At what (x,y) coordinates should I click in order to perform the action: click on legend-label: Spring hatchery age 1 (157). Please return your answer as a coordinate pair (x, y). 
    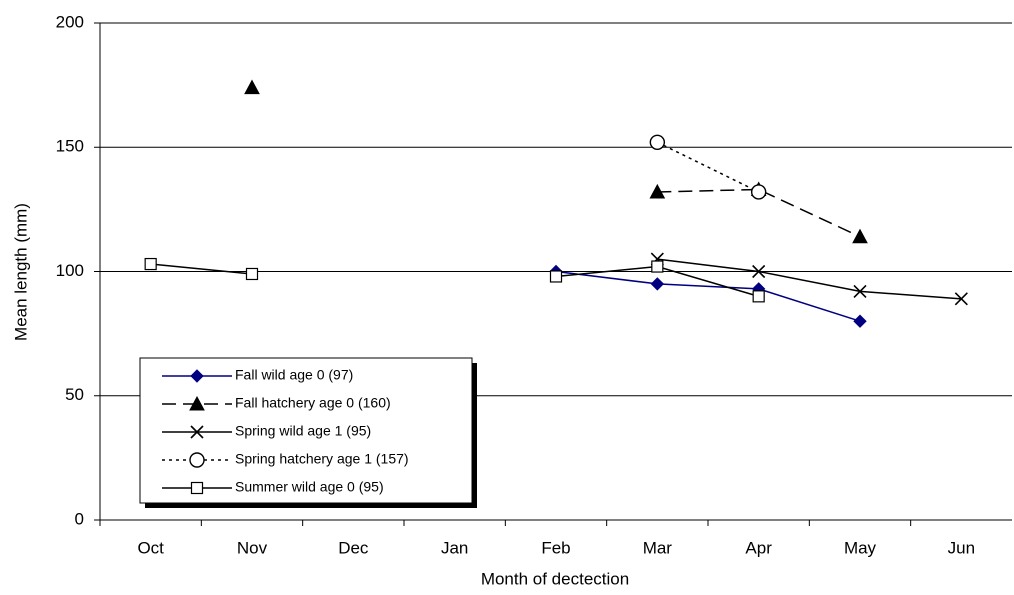
    Looking at the image, I should click on (322, 459).